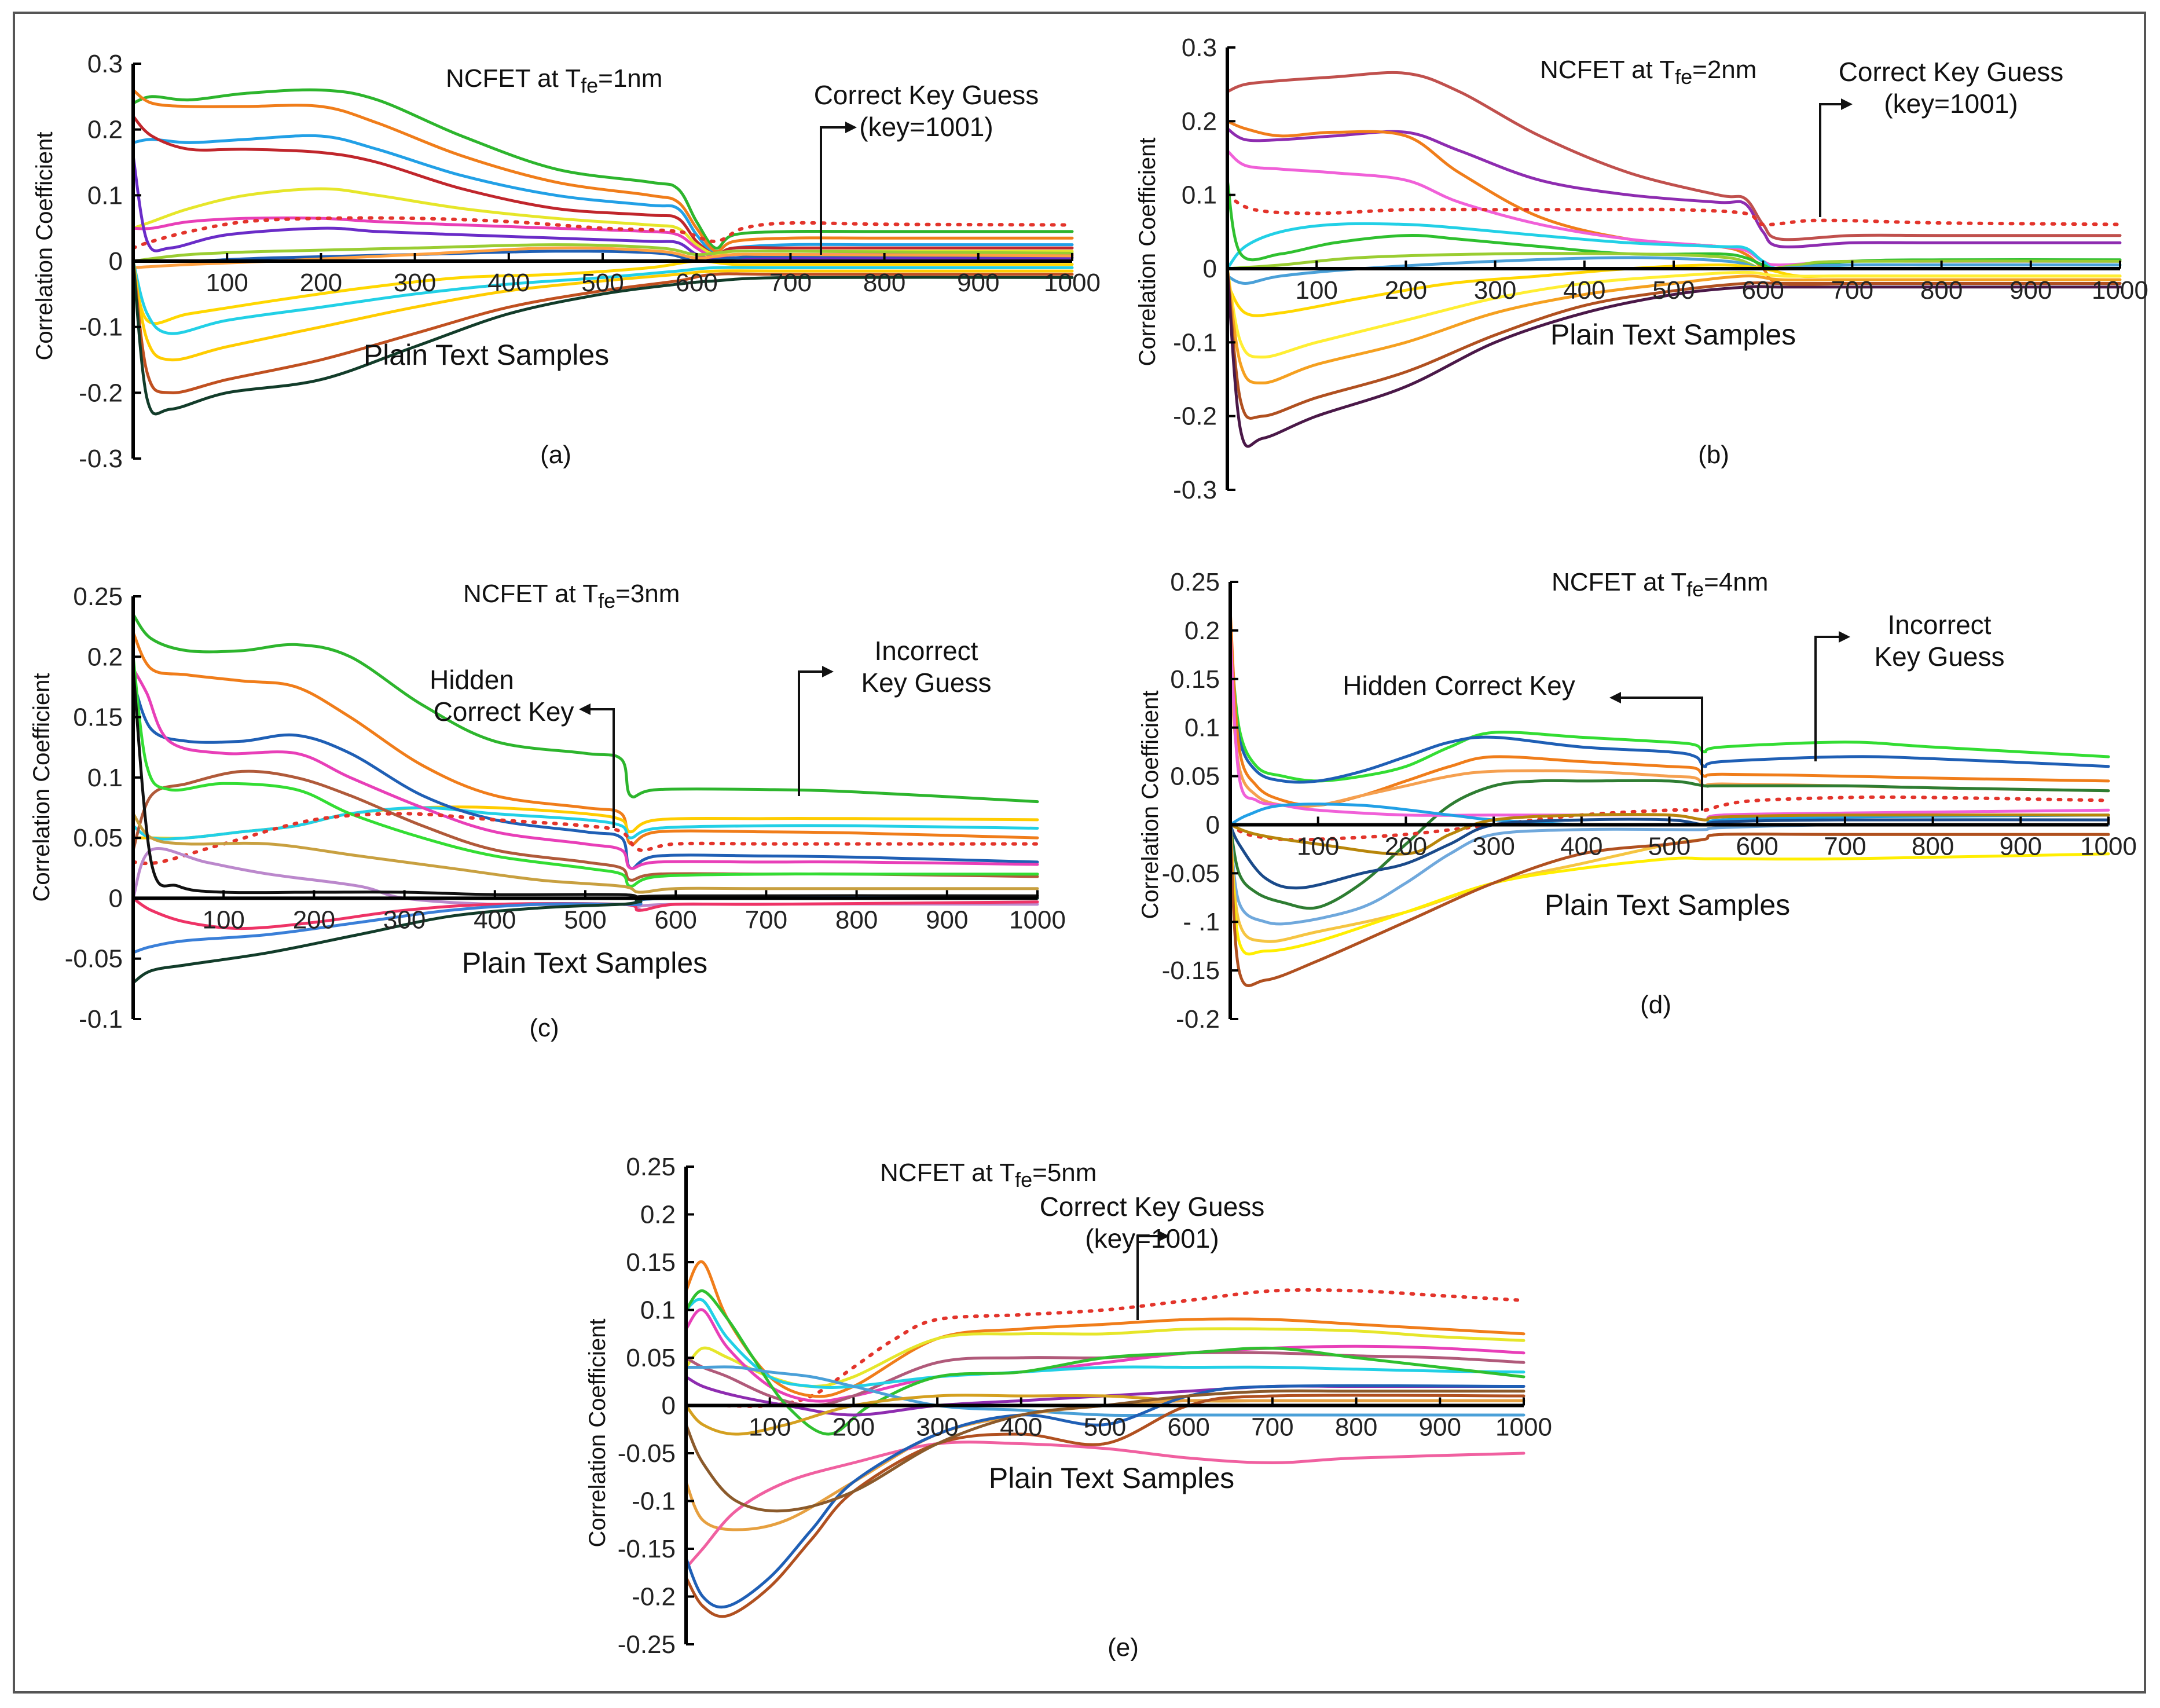  Describe the element at coordinates (1667, 905) in the screenshot. I see `panel-d-xlabel: Plain Text Samples` at that location.